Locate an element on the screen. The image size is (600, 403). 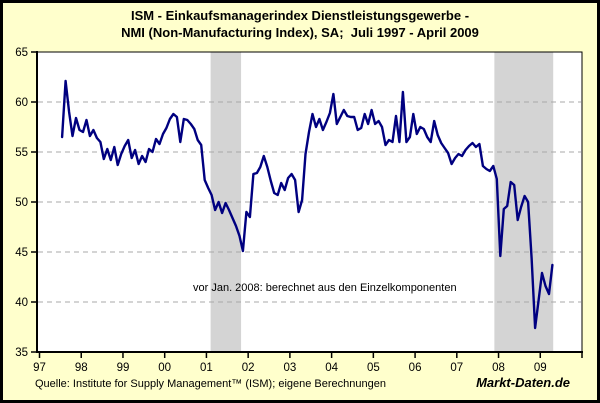
x-tick-label: 07 is located at coordinates (456, 368).